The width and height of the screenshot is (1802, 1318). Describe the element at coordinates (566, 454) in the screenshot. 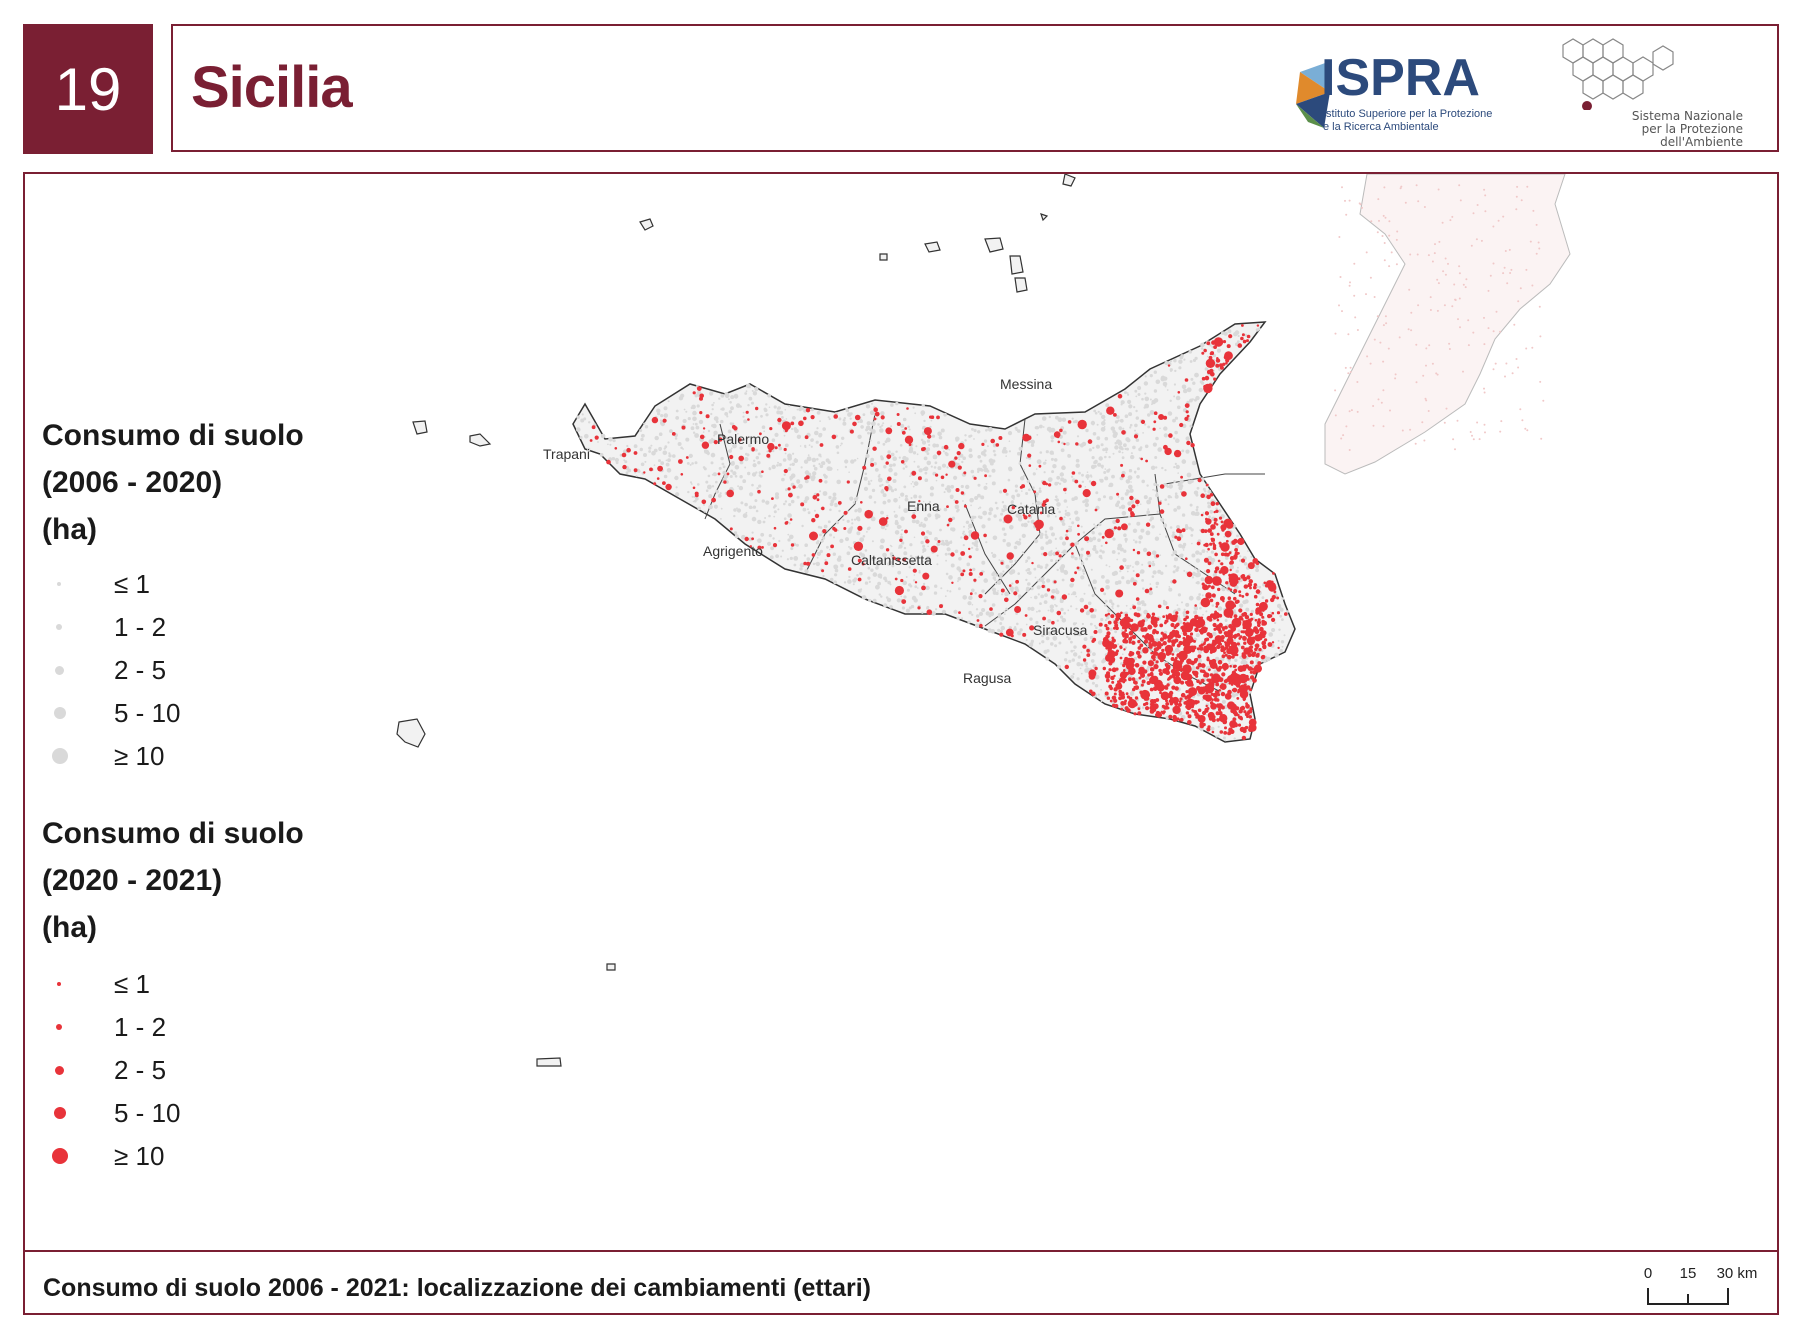

I see `province-label-trapani: Trapani` at that location.